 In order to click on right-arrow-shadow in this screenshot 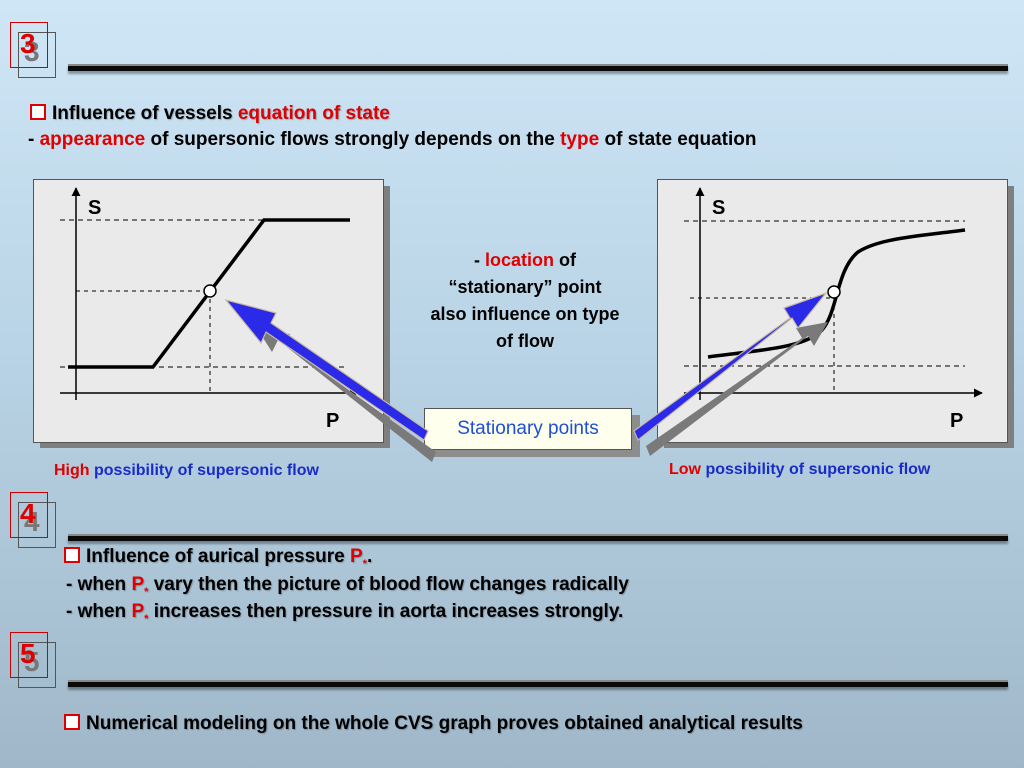, I will do `click(737, 389)`.